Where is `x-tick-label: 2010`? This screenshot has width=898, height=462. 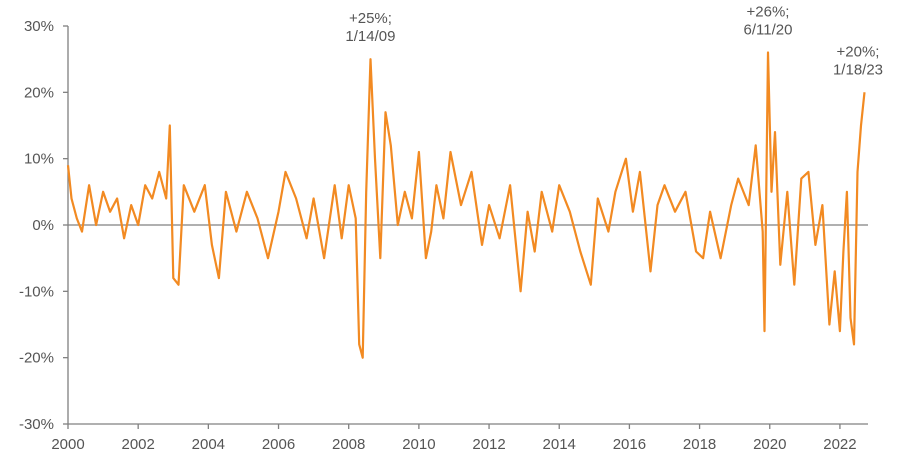 x-tick-label: 2010 is located at coordinates (418, 444).